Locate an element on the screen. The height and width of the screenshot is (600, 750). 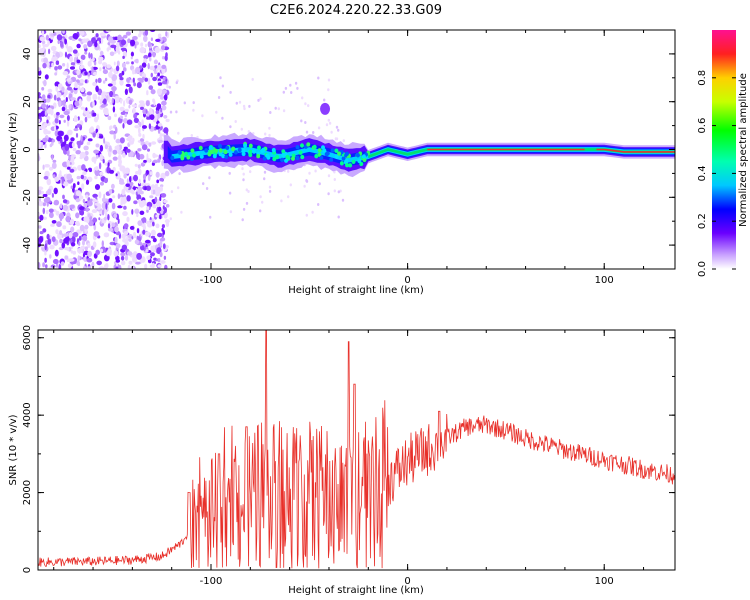
colorbar-tick-label: 0.0 is located at coordinates (702, 269).